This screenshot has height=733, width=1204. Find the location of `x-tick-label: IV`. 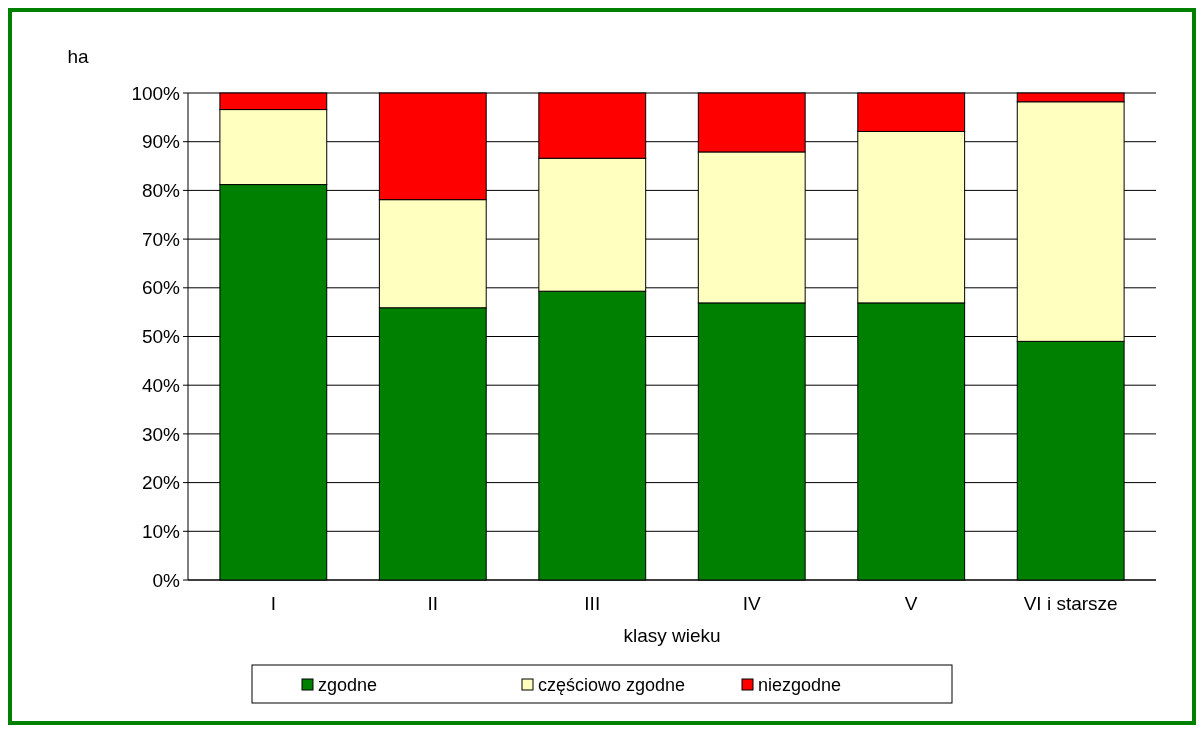

x-tick-label: IV is located at coordinates (752, 603).